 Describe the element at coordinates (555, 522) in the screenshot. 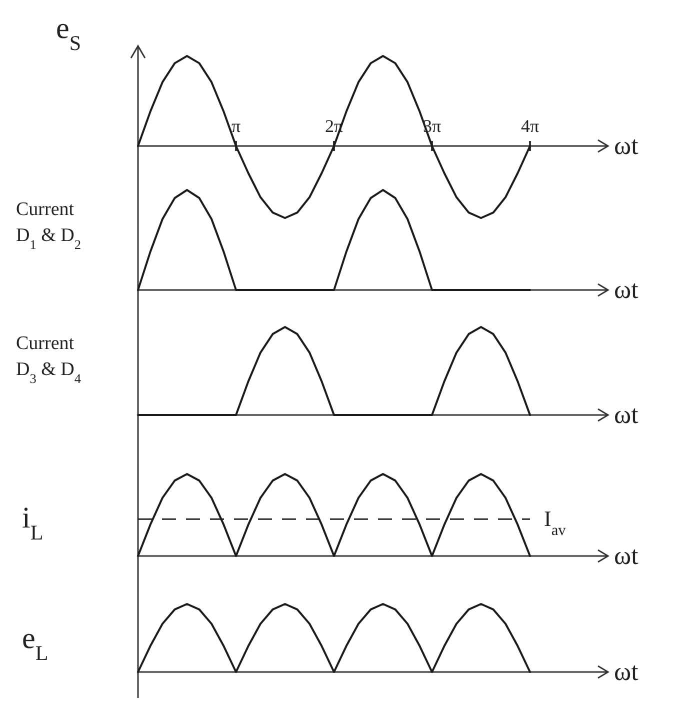

I see `ref-line-label: I$_{av}$` at that location.